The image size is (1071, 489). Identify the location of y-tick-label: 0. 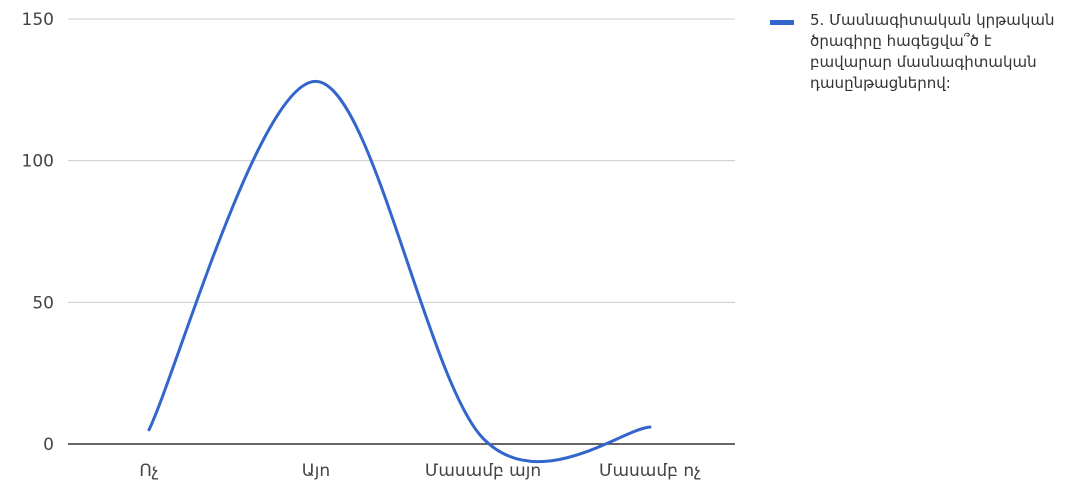
(48, 445).